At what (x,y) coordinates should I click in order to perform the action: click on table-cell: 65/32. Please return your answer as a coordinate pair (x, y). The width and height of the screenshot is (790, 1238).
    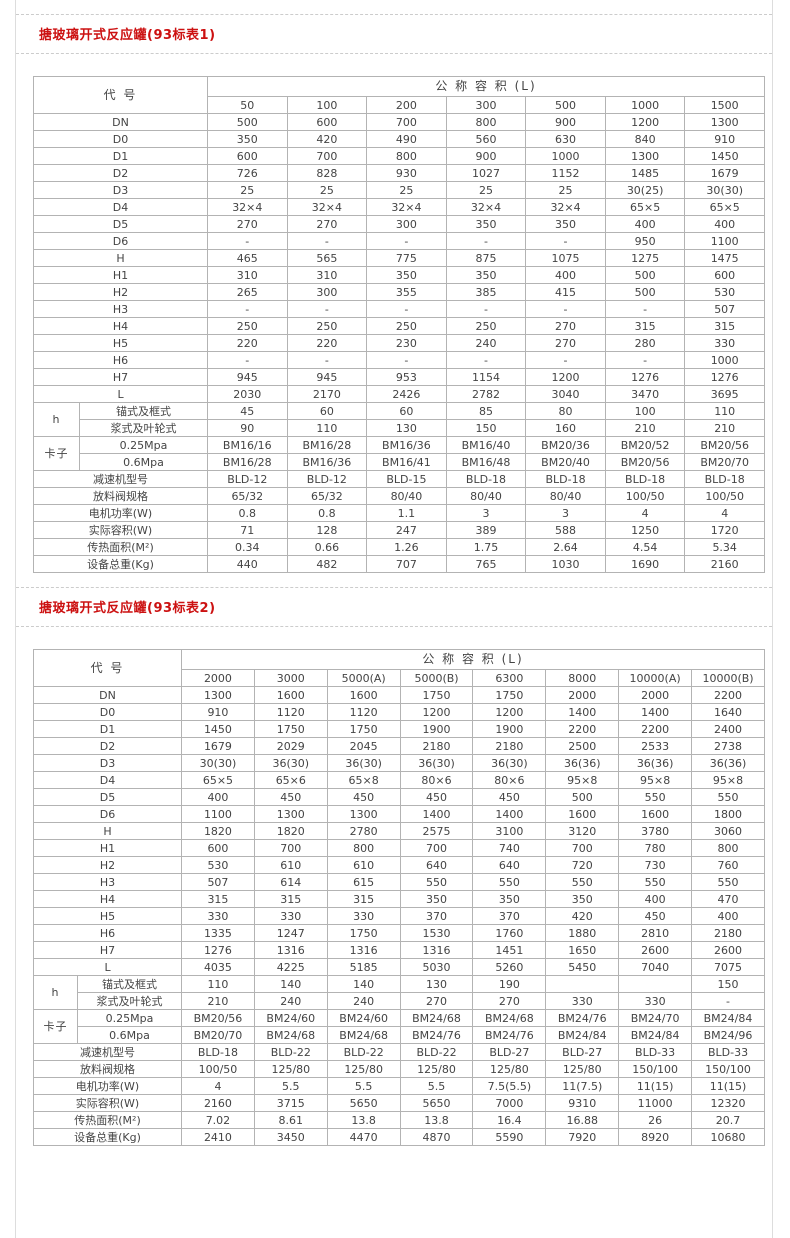
    Looking at the image, I should click on (247, 496).